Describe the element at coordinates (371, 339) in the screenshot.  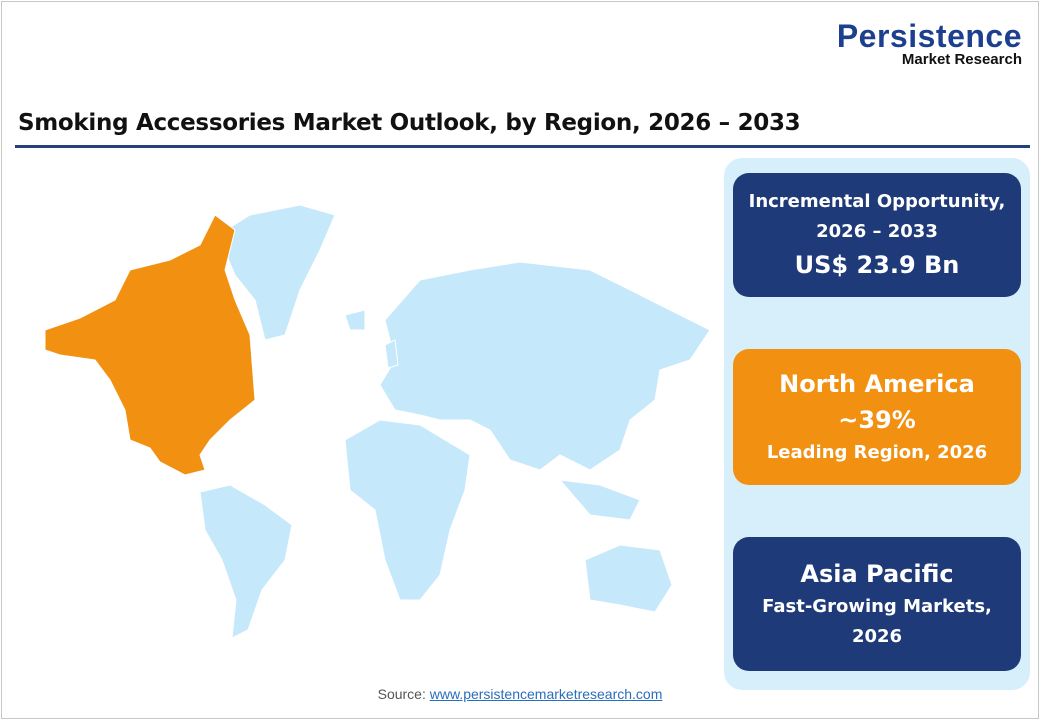
I see `uk-iceland` at that location.